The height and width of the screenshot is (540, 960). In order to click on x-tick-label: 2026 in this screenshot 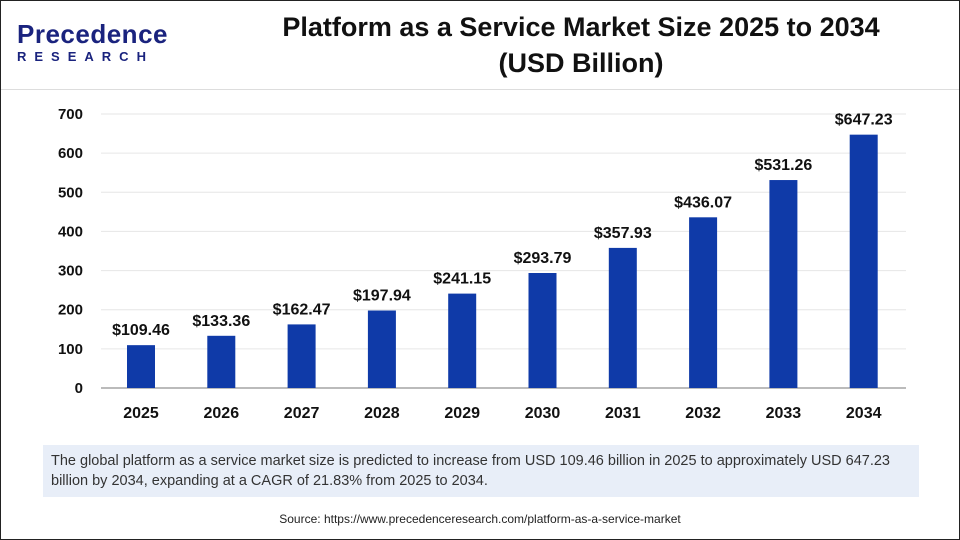, I will do `click(222, 413)`.